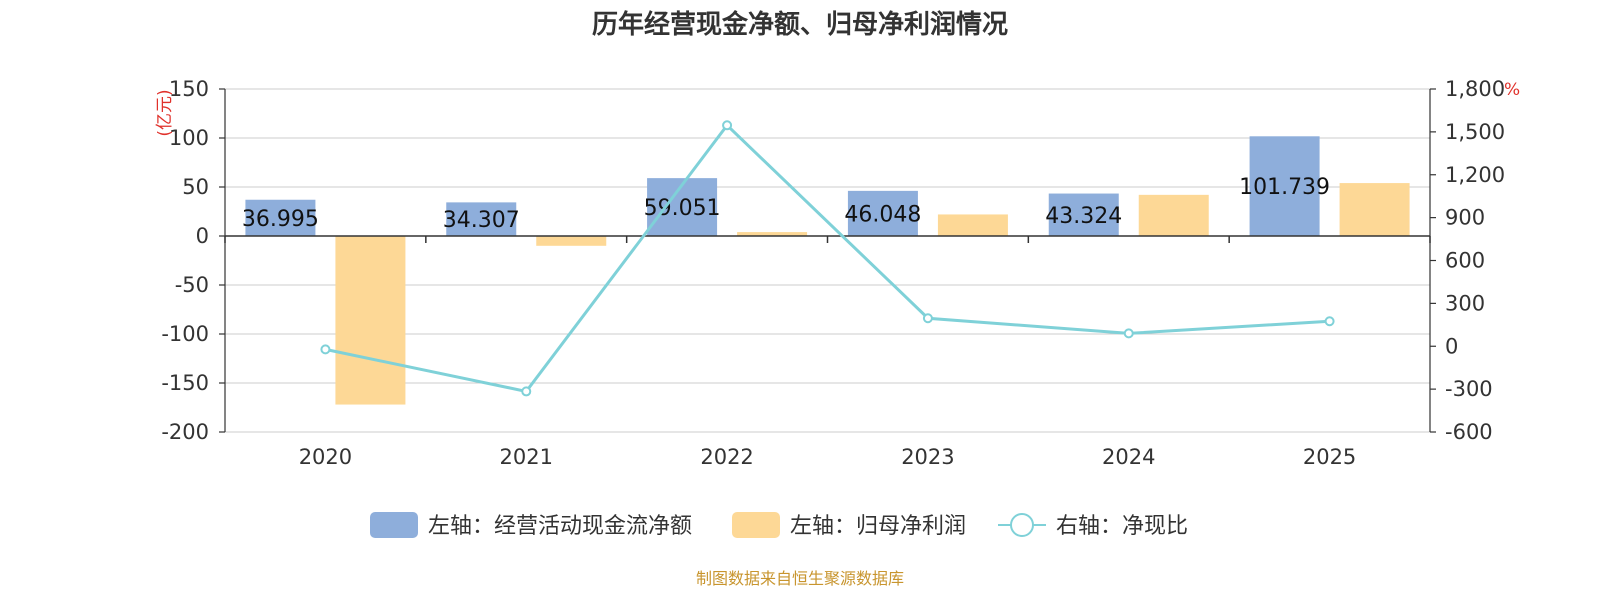 Image resolution: width=1600 pixels, height=600 pixels. What do you see at coordinates (394, 525) in the screenshot?
I see `legend-swatch-cash-flow` at bounding box center [394, 525].